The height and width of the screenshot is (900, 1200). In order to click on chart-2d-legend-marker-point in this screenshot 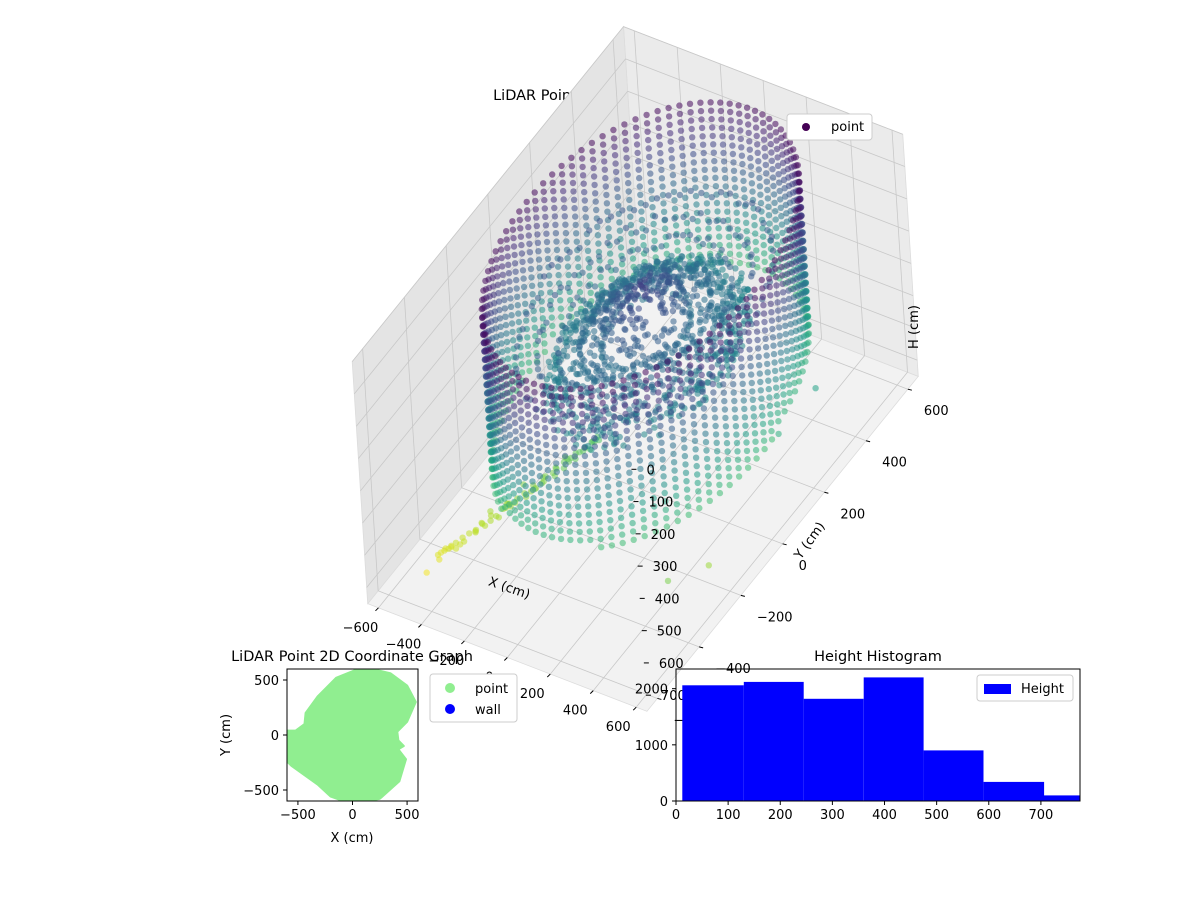, I will do `click(450, 688)`.